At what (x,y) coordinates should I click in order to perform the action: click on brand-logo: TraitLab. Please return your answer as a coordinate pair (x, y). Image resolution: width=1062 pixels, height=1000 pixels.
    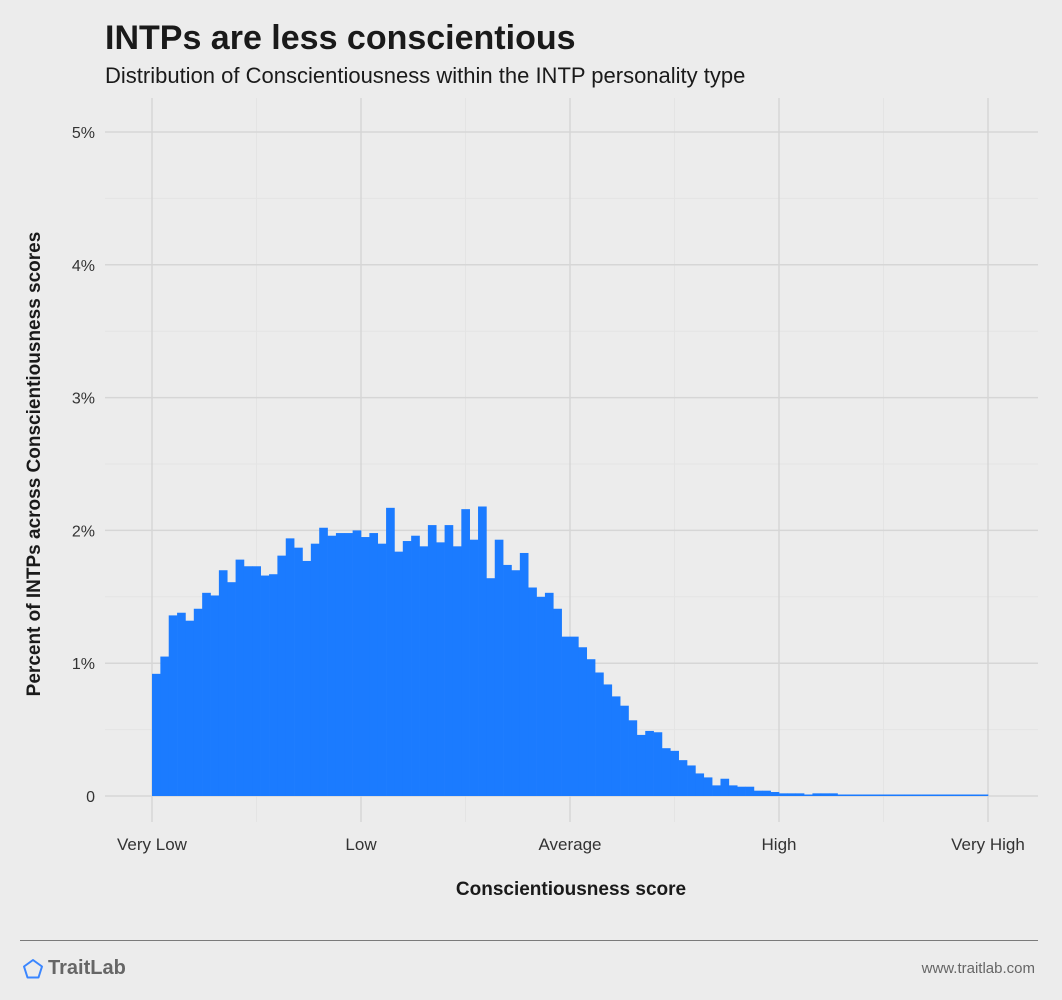
    Looking at the image, I should click on (74, 968).